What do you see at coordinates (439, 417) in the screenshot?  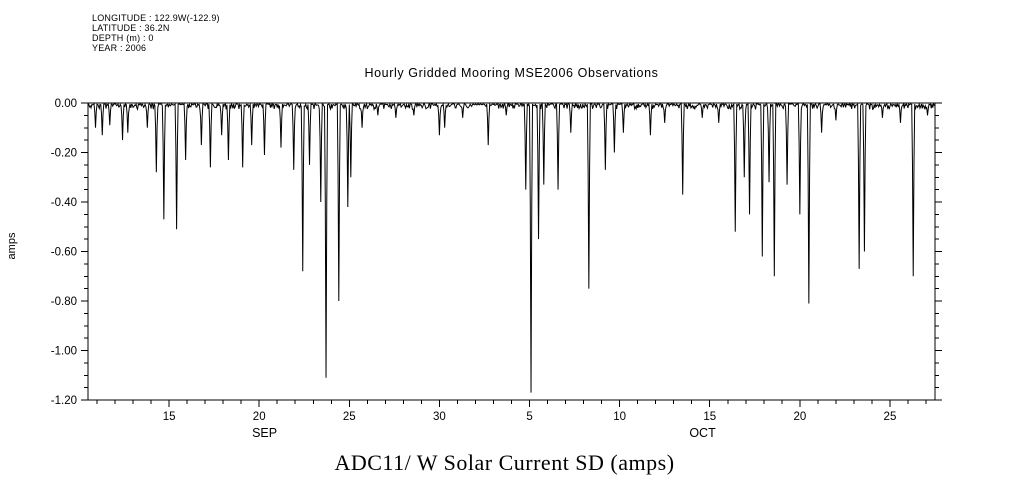 I see `x-tick-label: 30` at bounding box center [439, 417].